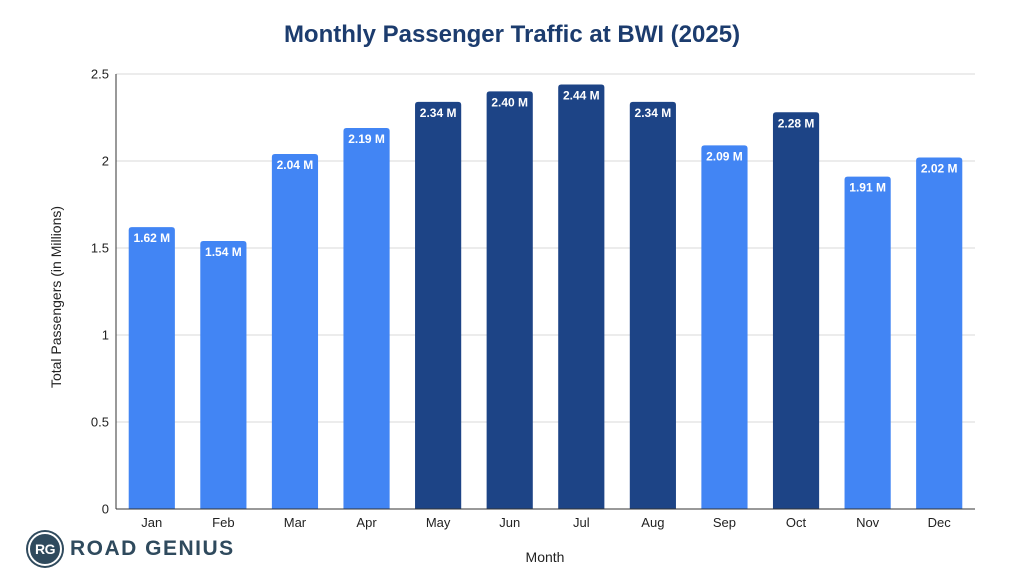 This screenshot has width=1024, height=582. Describe the element at coordinates (152, 548) in the screenshot. I see `logo-wordmark: ROAD GENIUS` at that location.